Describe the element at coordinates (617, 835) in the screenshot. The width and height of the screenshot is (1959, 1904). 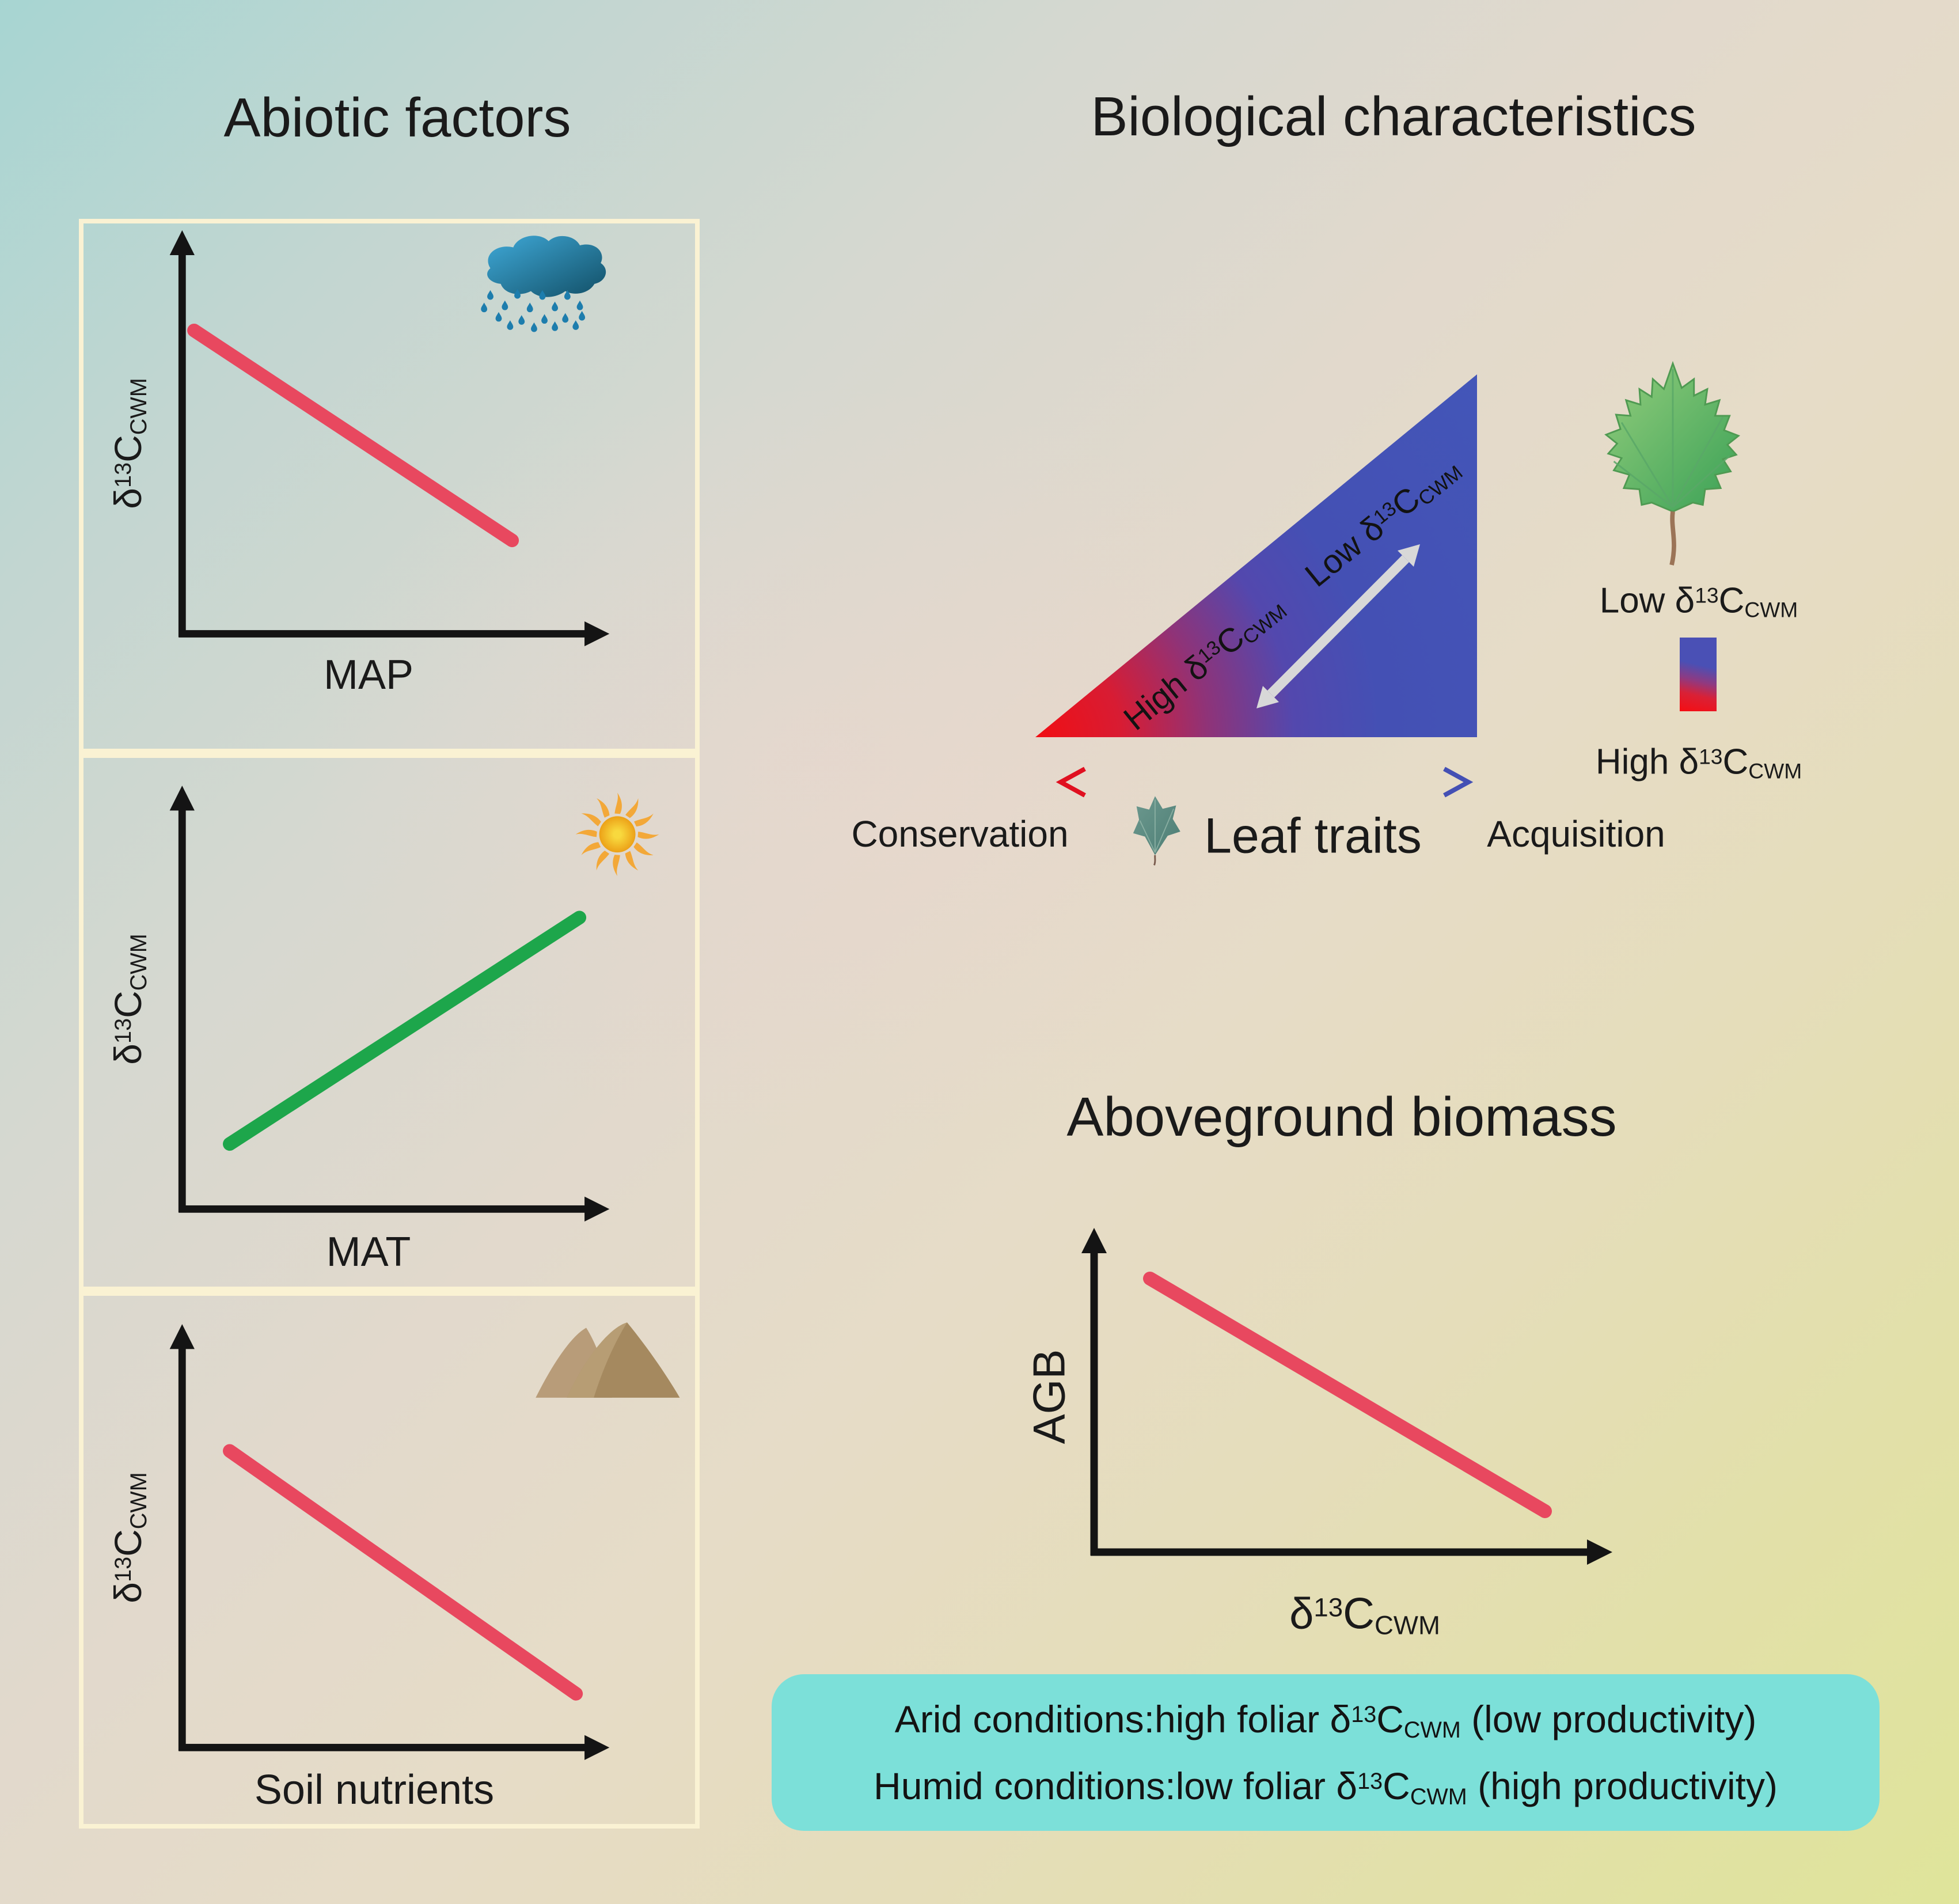
I see `sun-icon` at that location.